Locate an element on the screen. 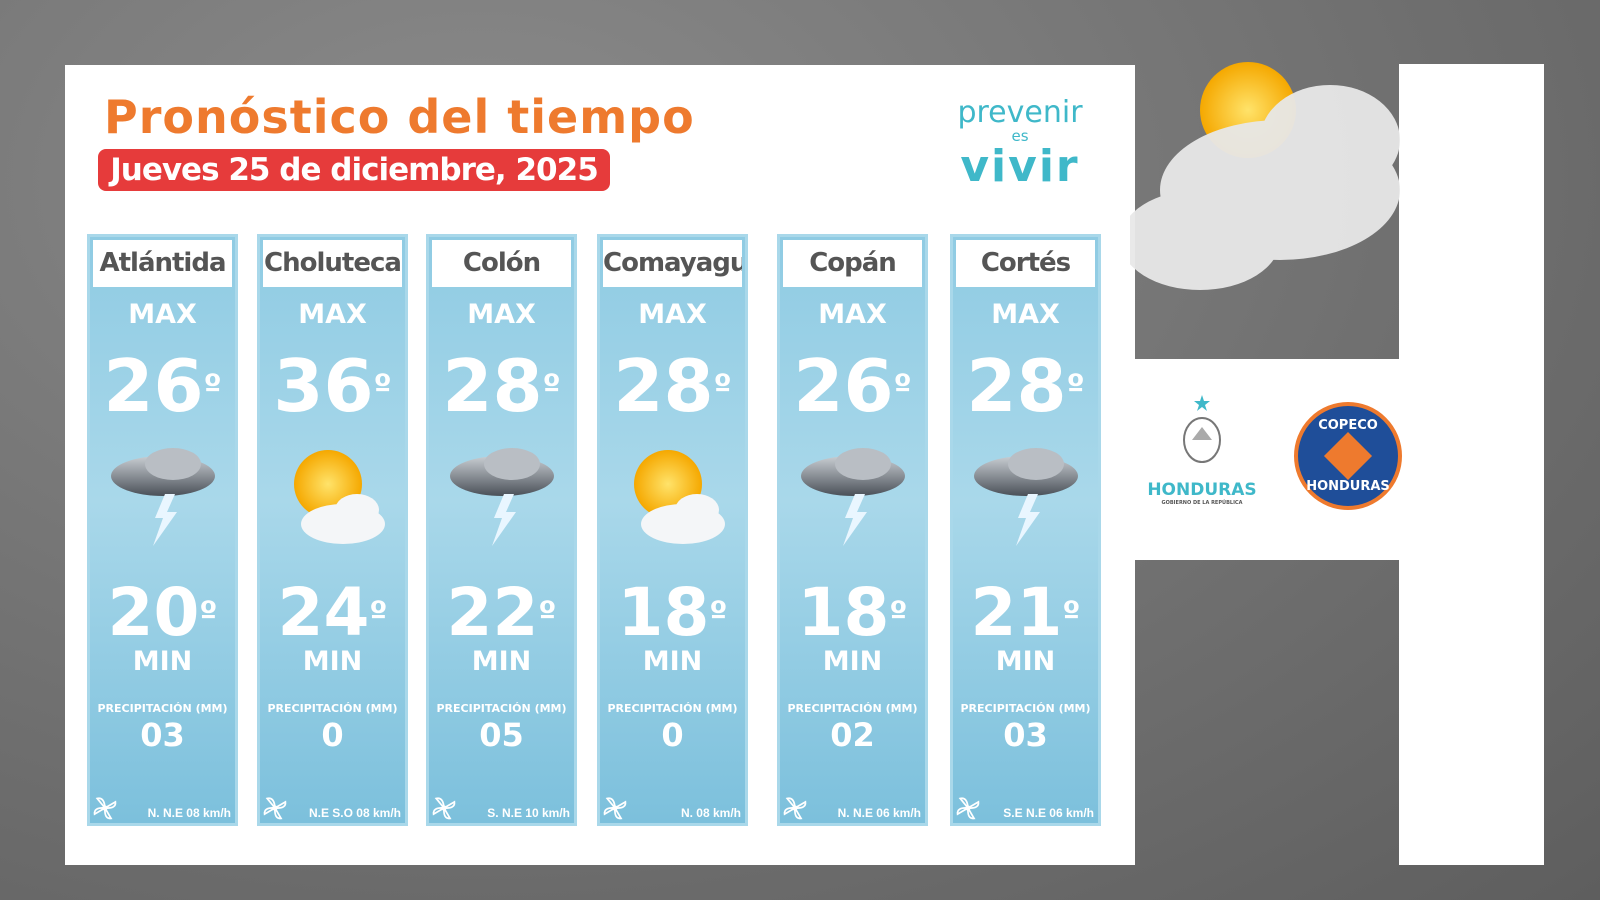 This screenshot has height=900, width=1600. wind-info: N. N.E 06 km/h is located at coordinates (852, 806).